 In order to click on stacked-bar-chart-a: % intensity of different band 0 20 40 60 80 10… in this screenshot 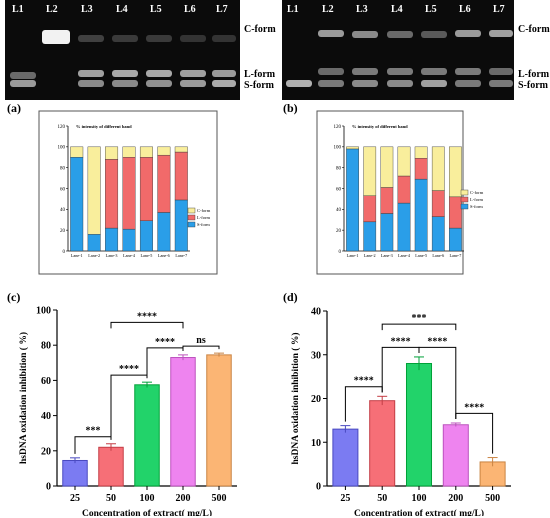, I will do `click(128, 192)`.